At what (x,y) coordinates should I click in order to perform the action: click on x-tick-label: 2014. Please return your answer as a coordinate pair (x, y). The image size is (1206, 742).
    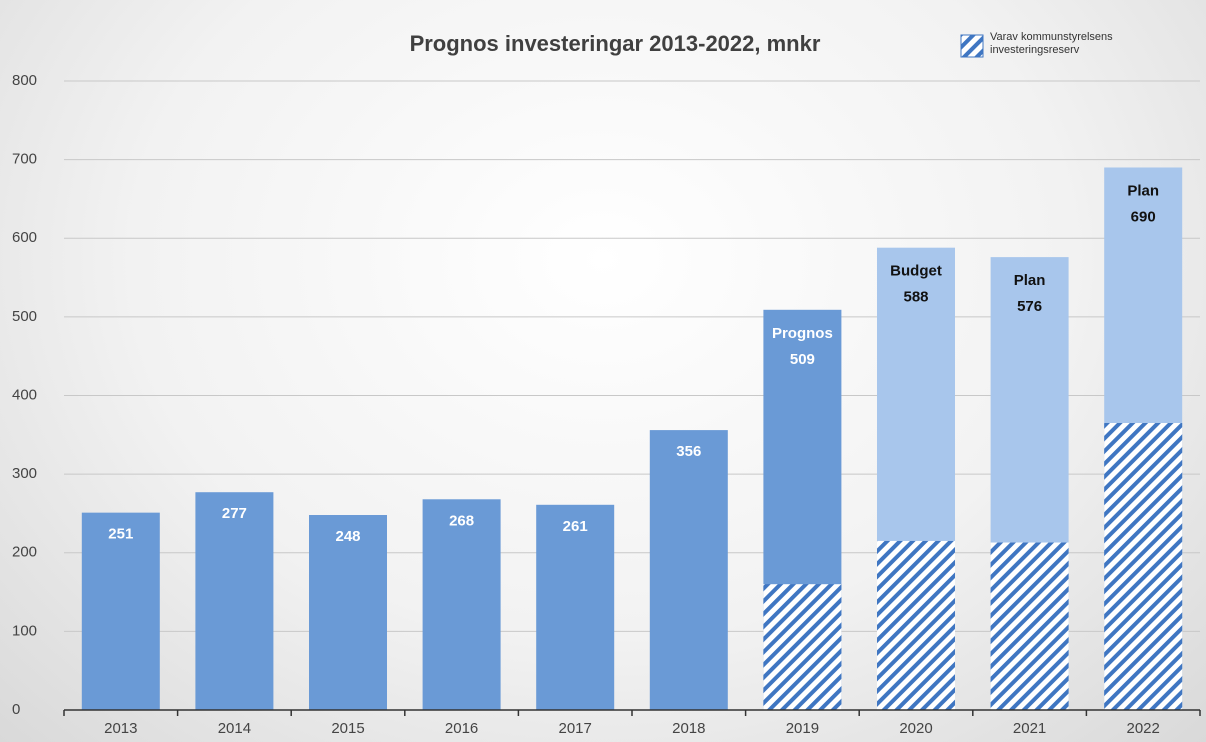
    Looking at the image, I should click on (234, 728).